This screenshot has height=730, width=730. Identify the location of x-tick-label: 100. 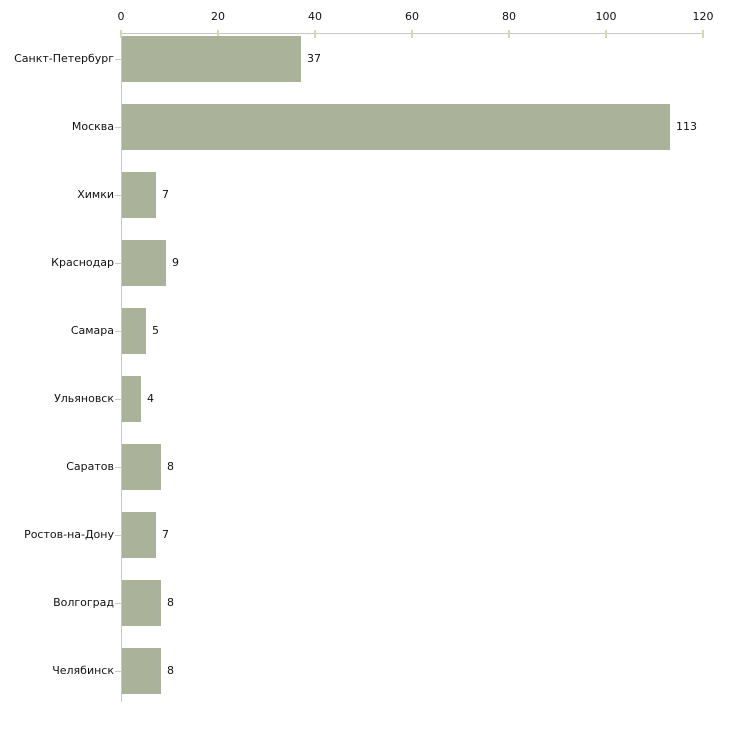
(606, 16).